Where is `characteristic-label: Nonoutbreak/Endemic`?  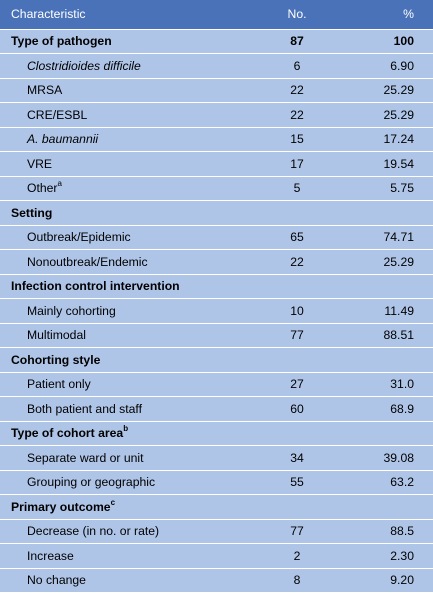 characteristic-label: Nonoutbreak/Endemic is located at coordinates (87, 261).